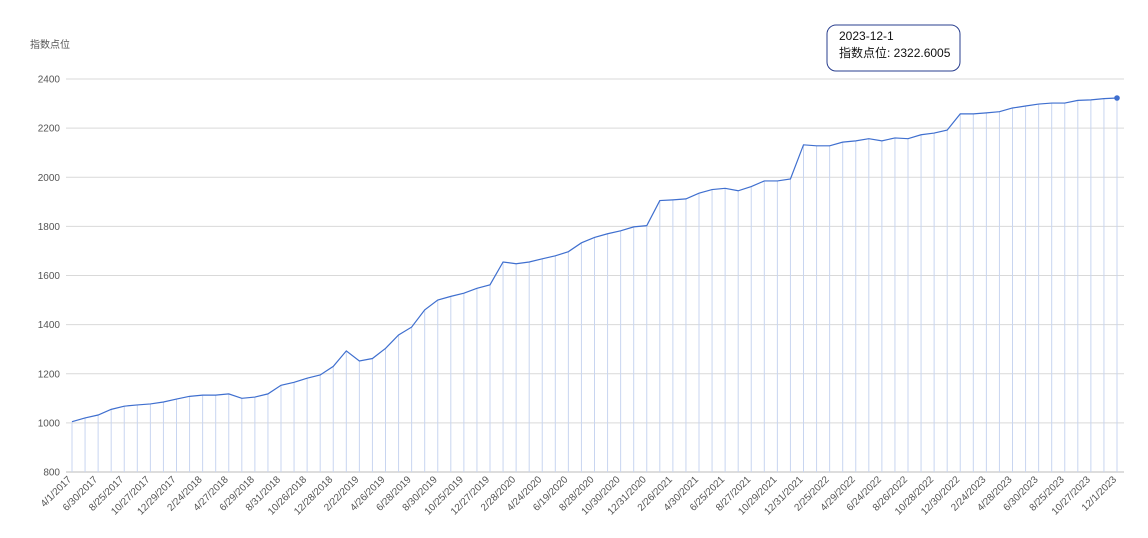 This screenshot has width=1148, height=538. What do you see at coordinates (49, 129) in the screenshot?
I see `y-tick-label: 2200` at bounding box center [49, 129].